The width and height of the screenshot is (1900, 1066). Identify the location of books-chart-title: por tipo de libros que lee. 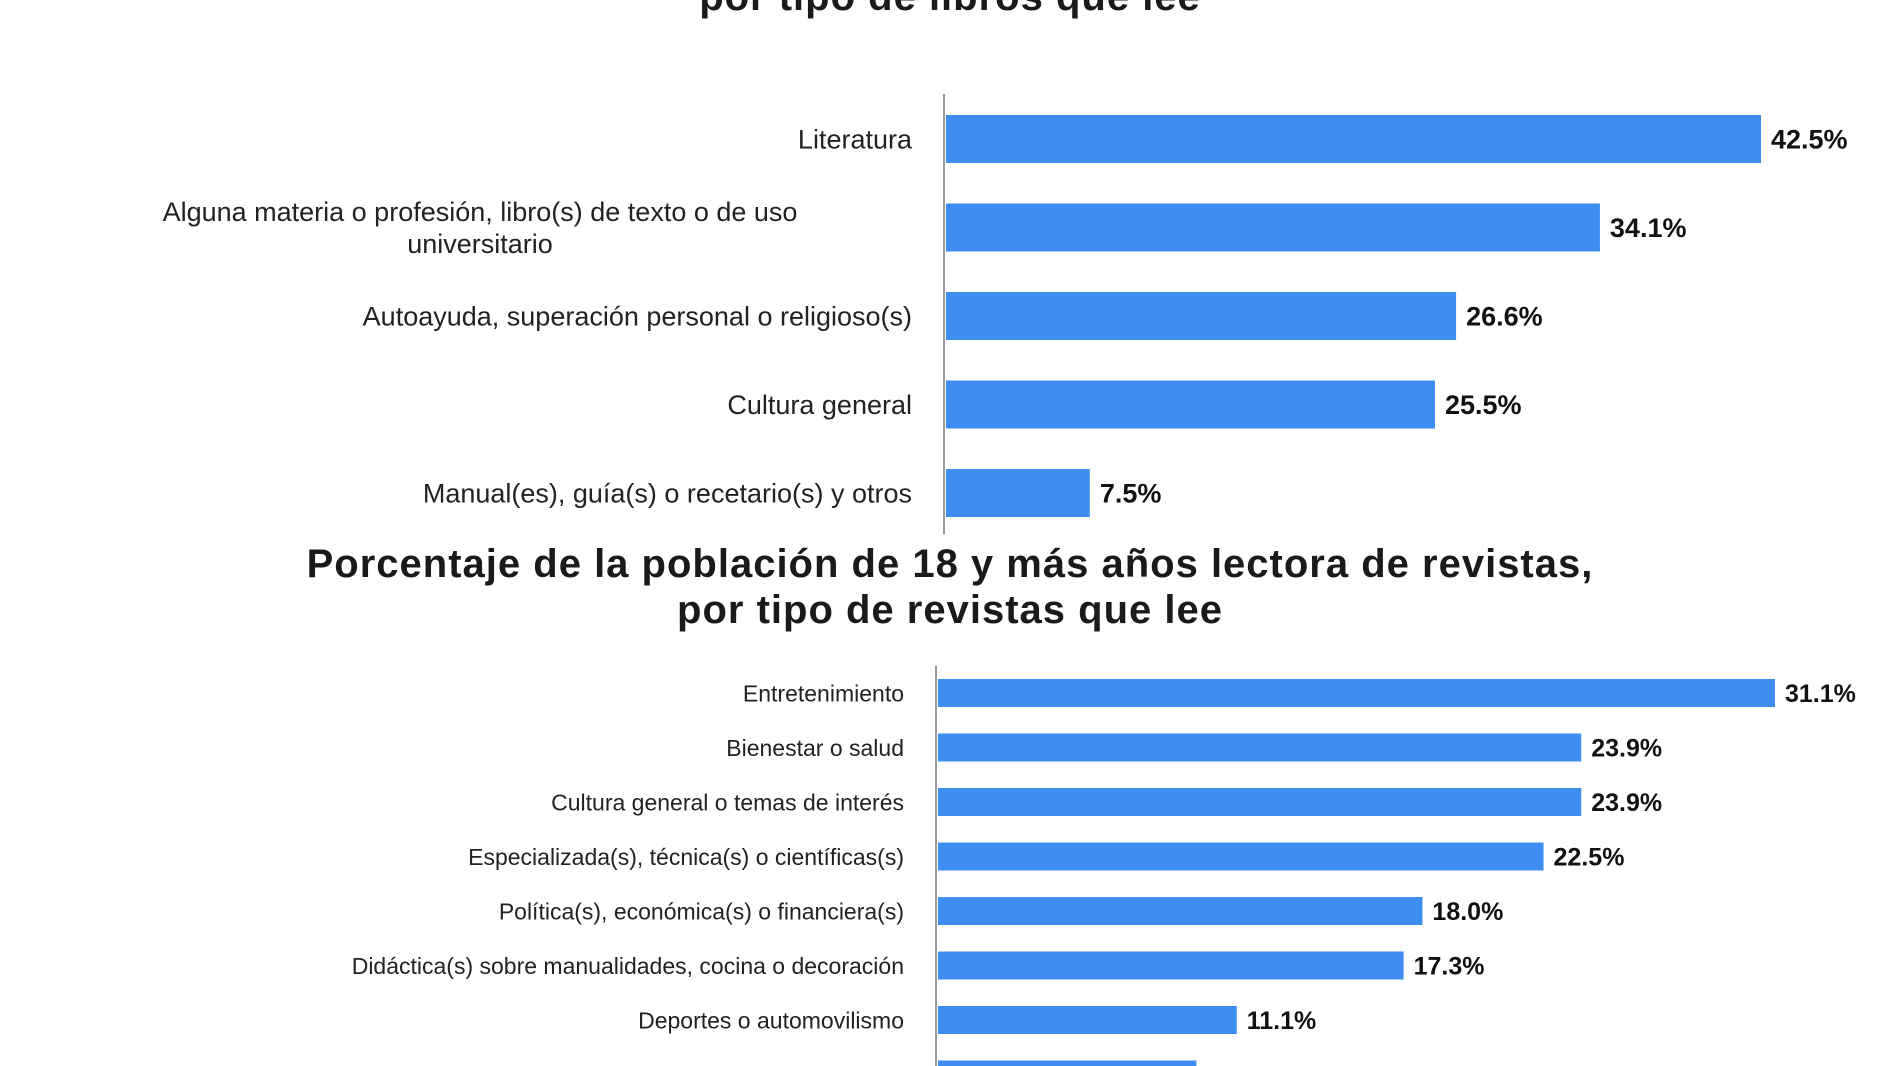
(950, 10).